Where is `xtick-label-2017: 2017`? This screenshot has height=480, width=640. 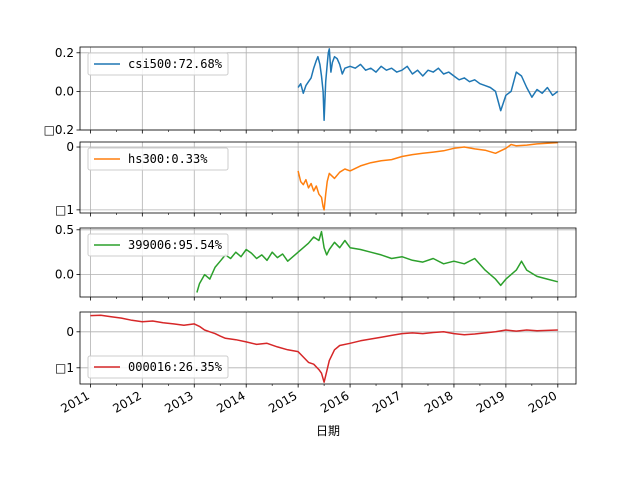 xtick-label-2017: 2017 is located at coordinates (386, 401).